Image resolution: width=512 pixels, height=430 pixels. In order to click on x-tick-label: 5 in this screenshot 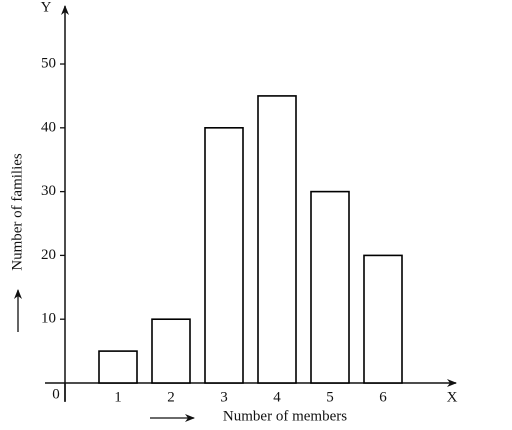, I will do `click(330, 397)`.